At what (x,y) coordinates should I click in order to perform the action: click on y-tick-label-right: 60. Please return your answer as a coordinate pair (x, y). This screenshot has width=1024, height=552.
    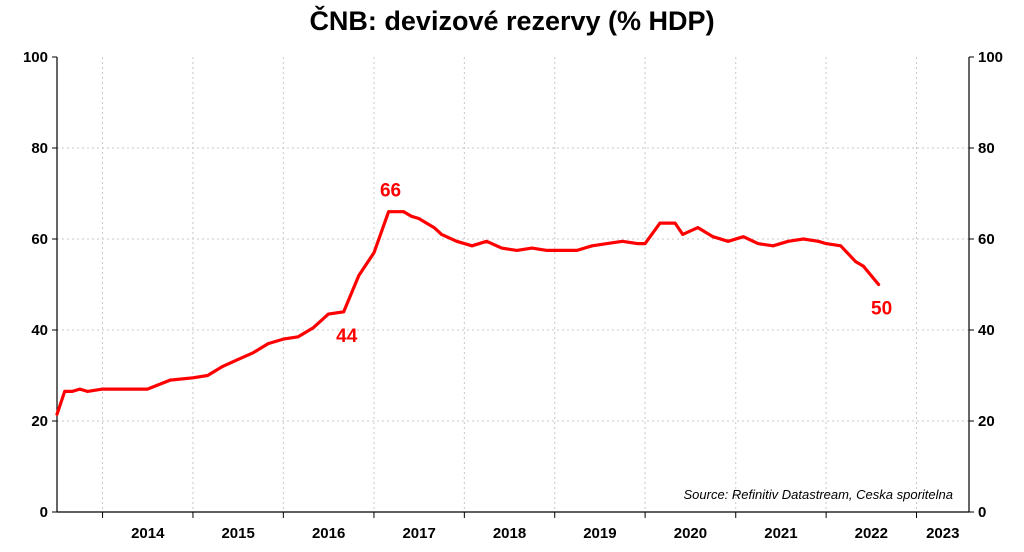
    Looking at the image, I should click on (986, 239).